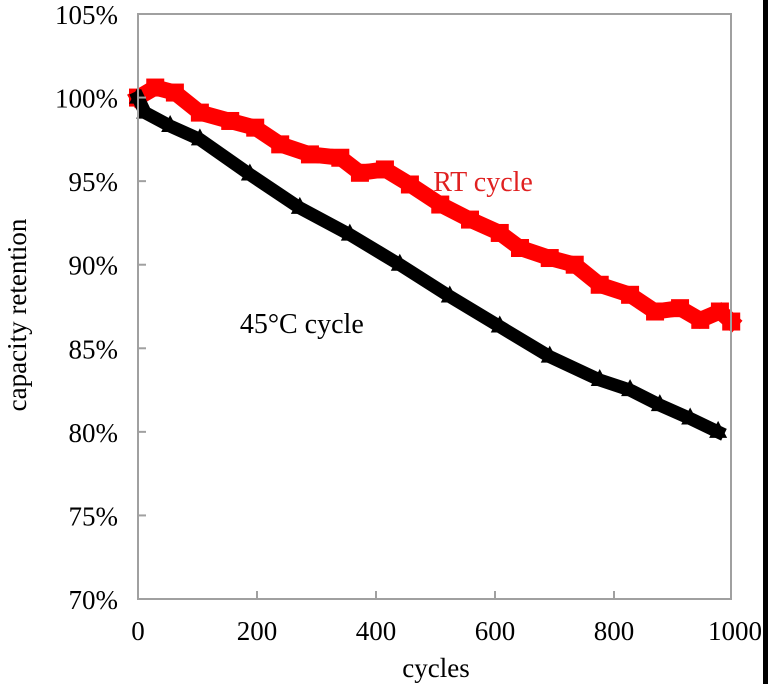  I want to click on y-axis-title: capacity retention, so click(17, 314).